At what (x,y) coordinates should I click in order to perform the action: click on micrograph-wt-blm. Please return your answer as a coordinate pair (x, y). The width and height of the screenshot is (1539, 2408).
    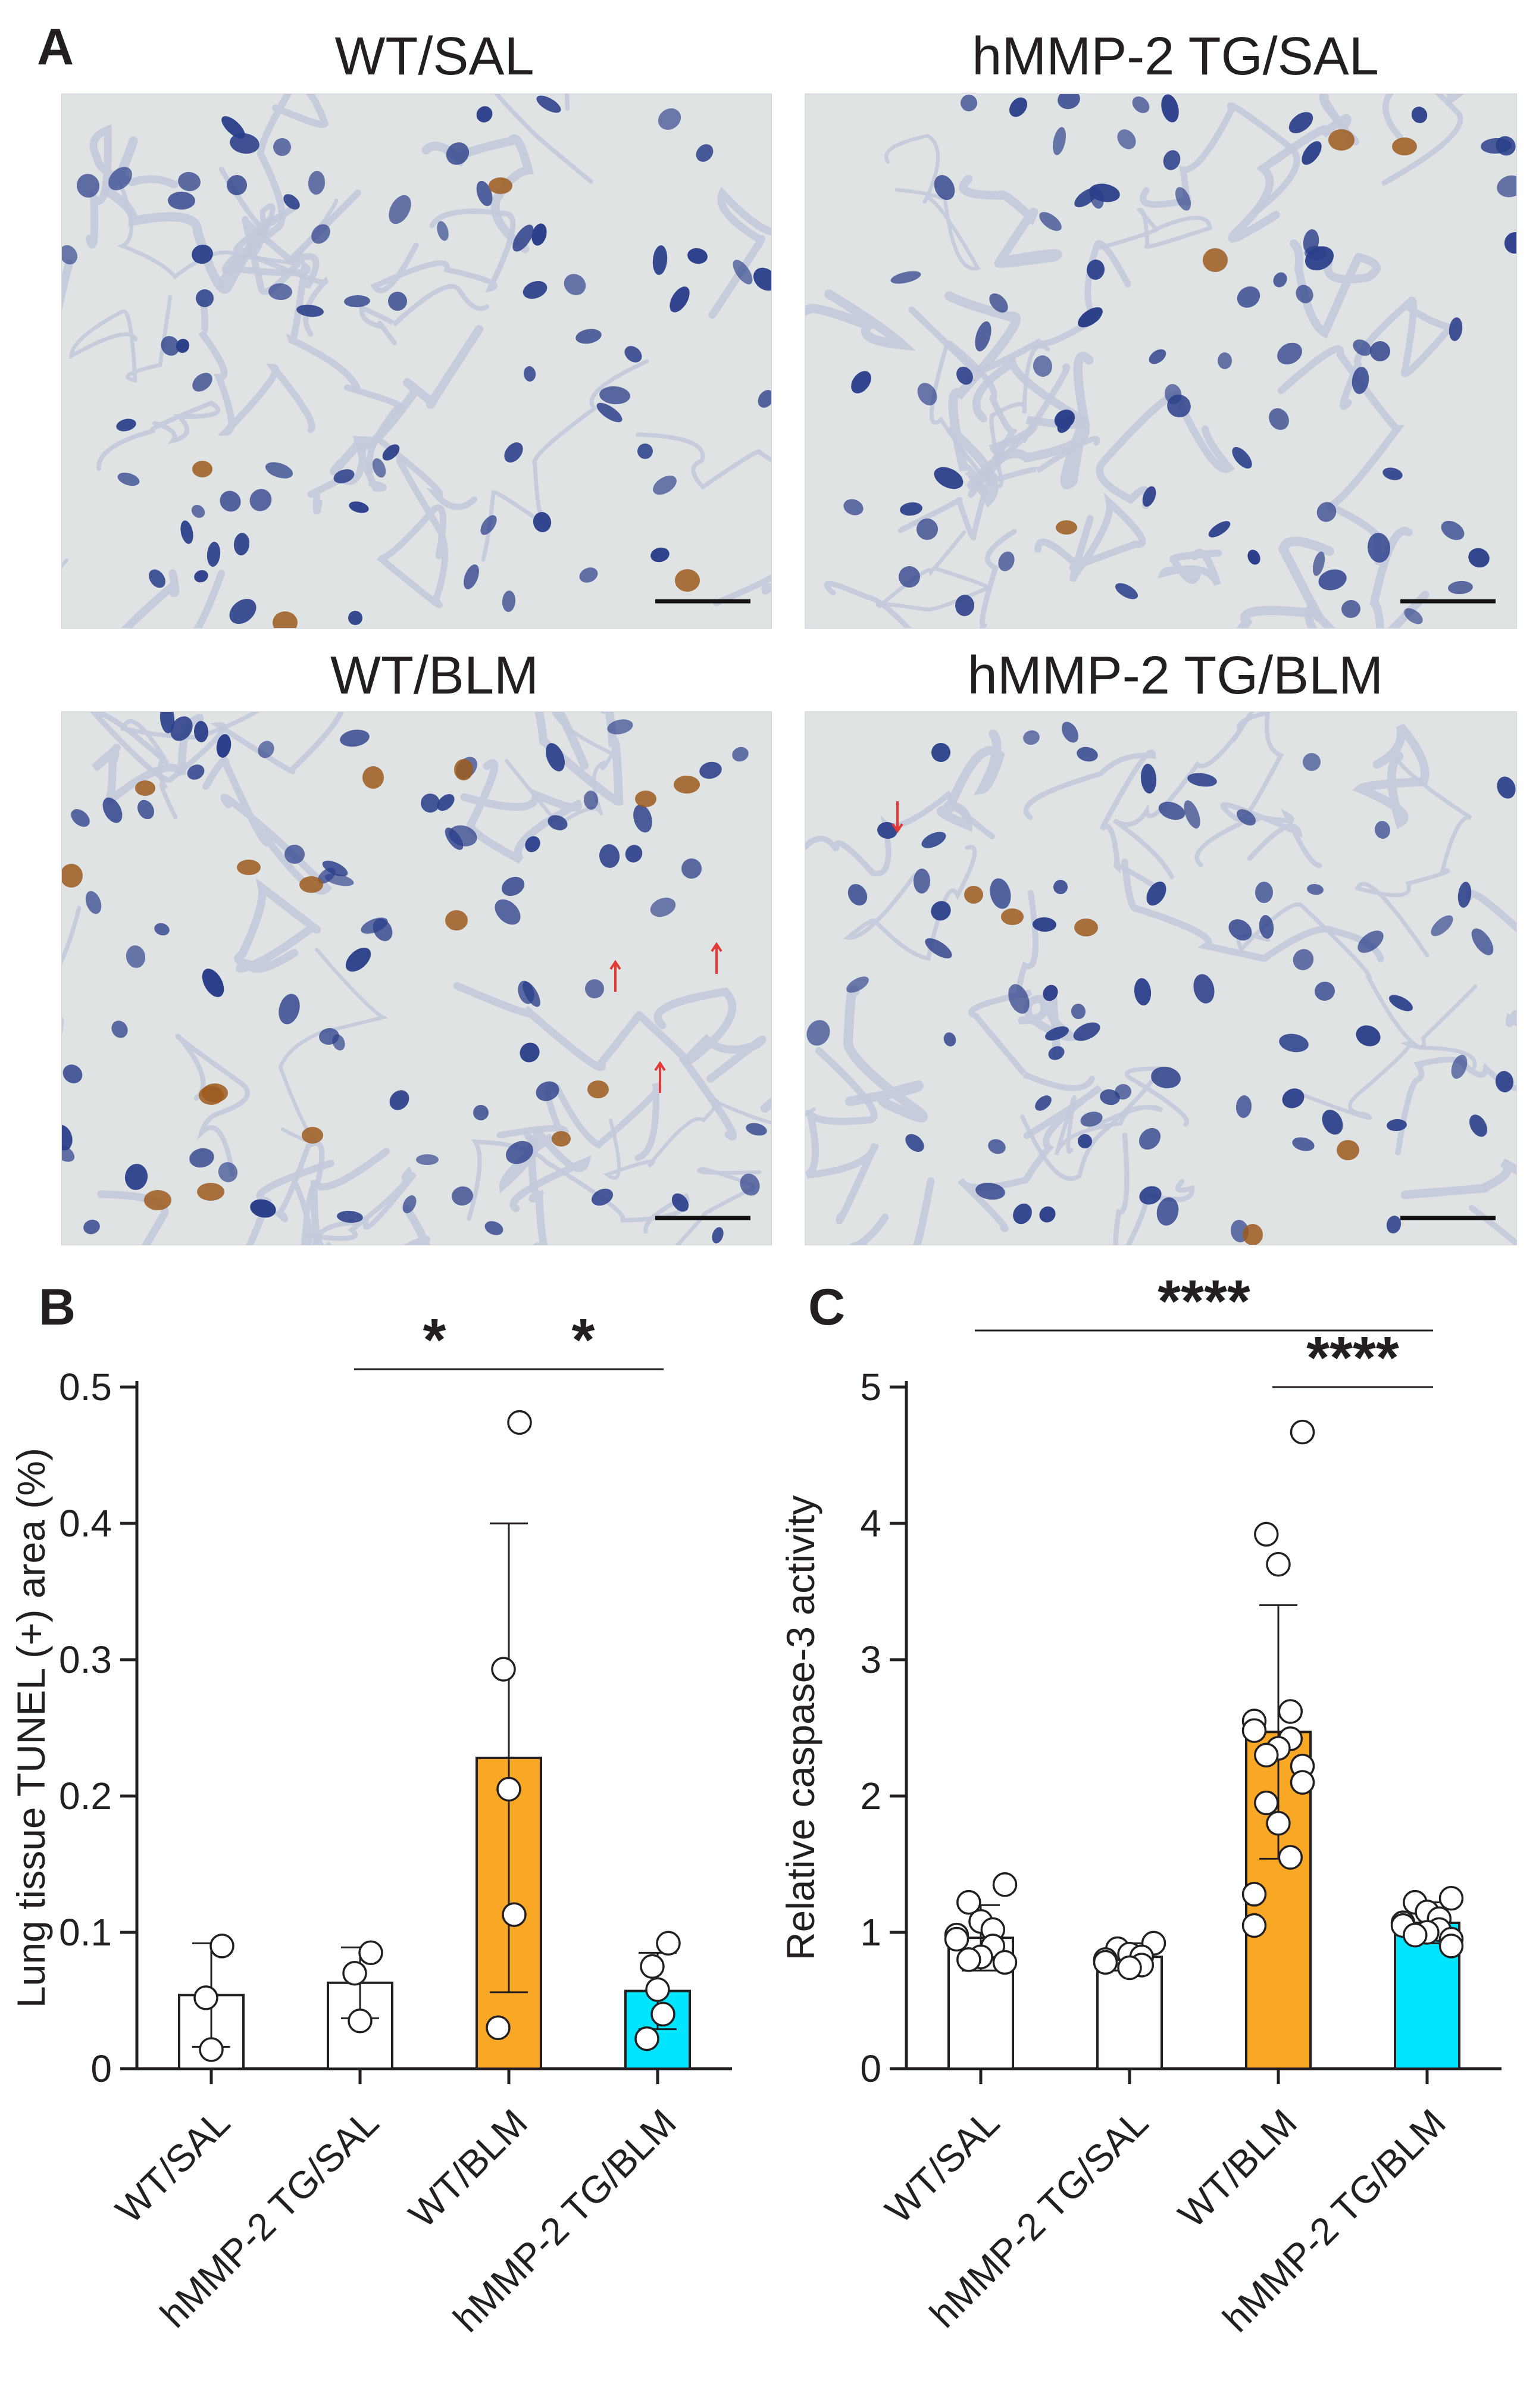
    Looking at the image, I should click on (416, 978).